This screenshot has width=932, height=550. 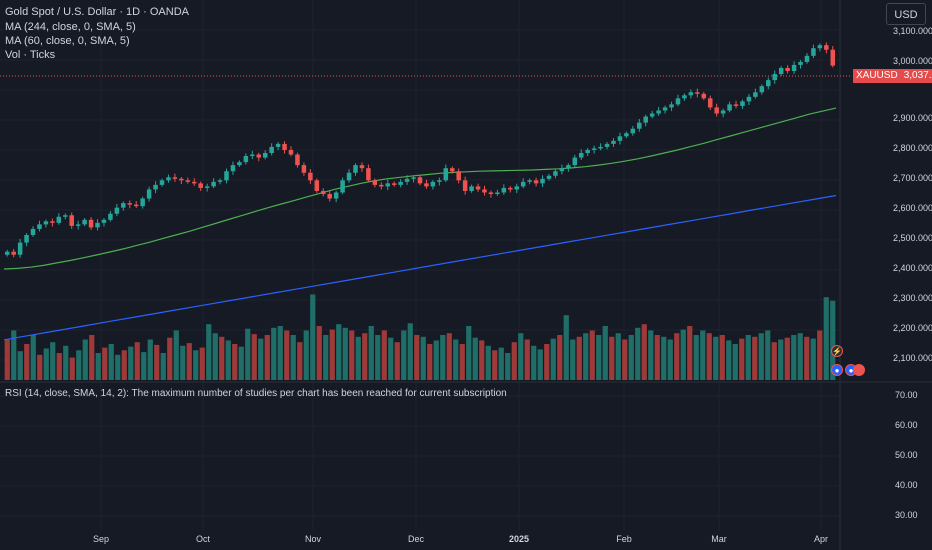 I want to click on volume-bars, so click(x=420, y=337).